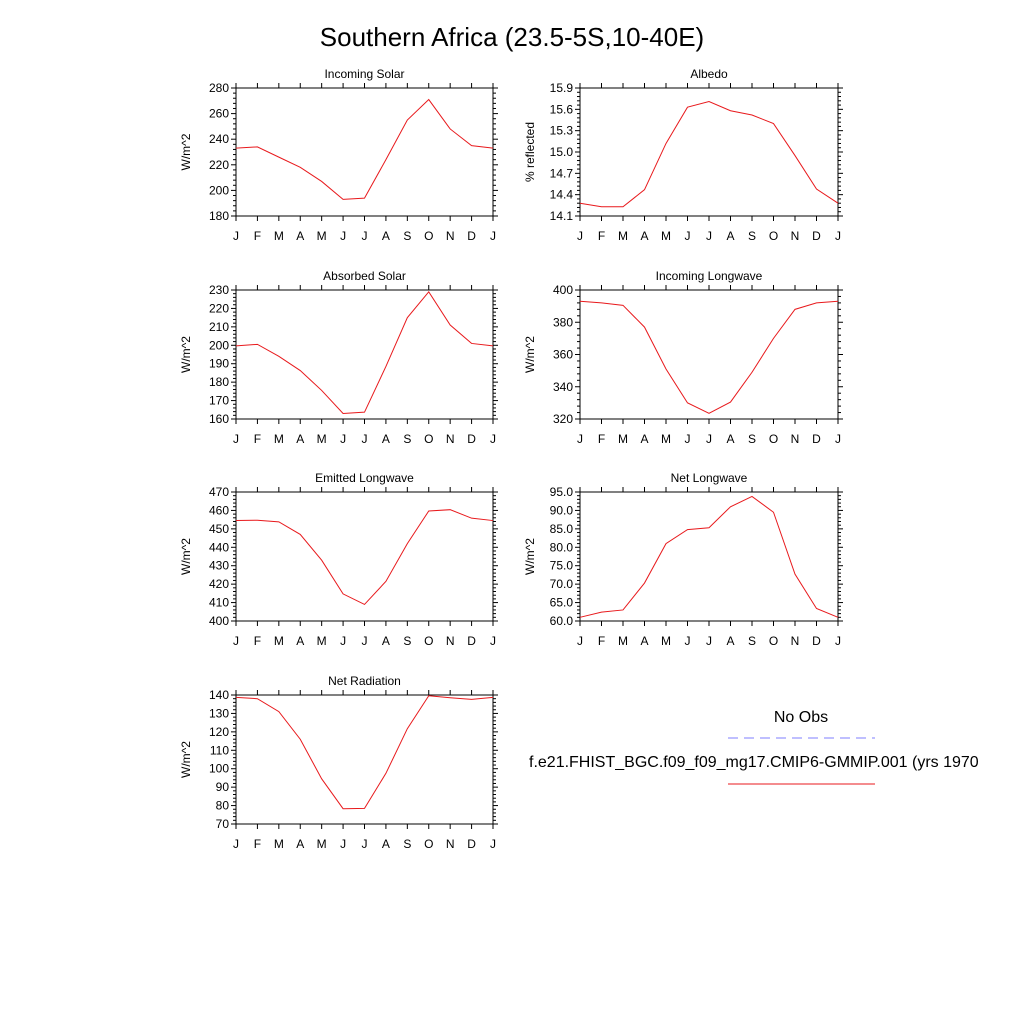 The width and height of the screenshot is (1024, 1024). Describe the element at coordinates (219, 114) in the screenshot. I see `y-tick-label: 260` at that location.